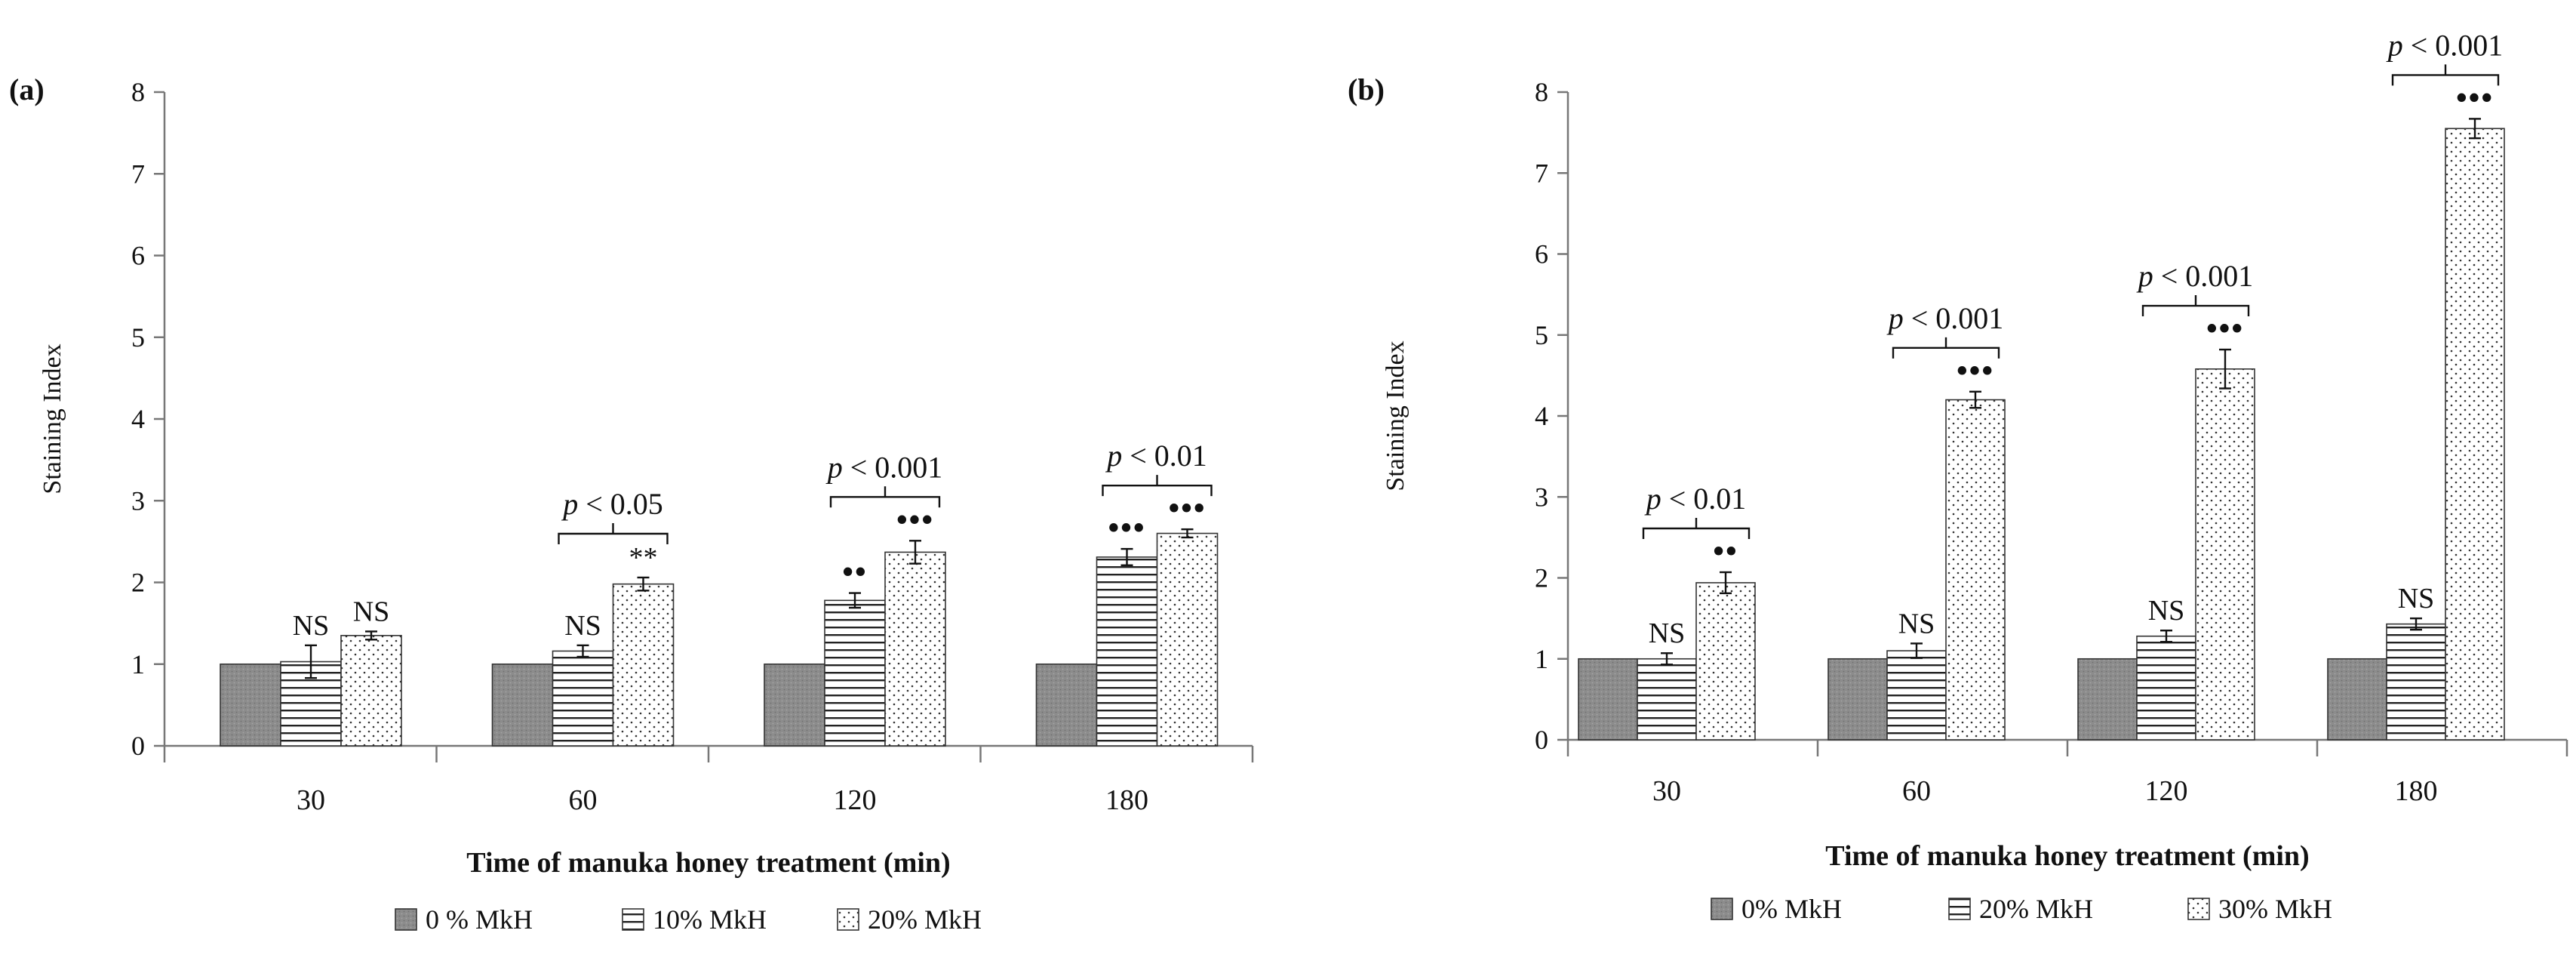 Image resolution: width=2576 pixels, height=961 pixels. I want to click on legend-label: 0 % MkH, so click(479, 920).